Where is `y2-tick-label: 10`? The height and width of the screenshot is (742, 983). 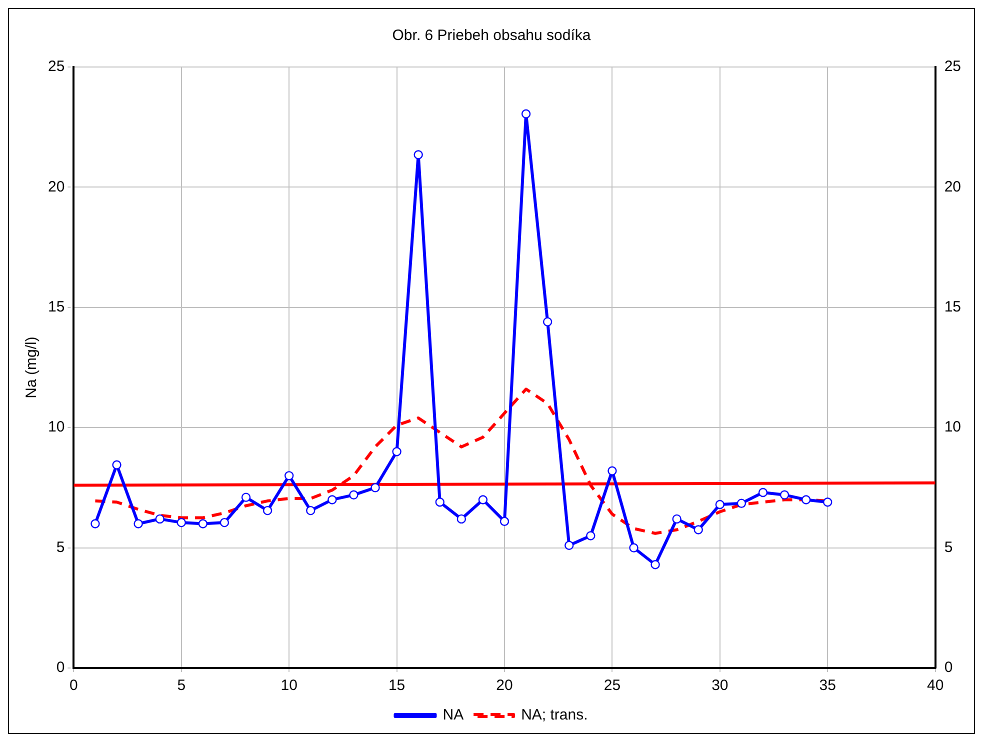 y2-tick-label: 10 is located at coordinates (953, 427).